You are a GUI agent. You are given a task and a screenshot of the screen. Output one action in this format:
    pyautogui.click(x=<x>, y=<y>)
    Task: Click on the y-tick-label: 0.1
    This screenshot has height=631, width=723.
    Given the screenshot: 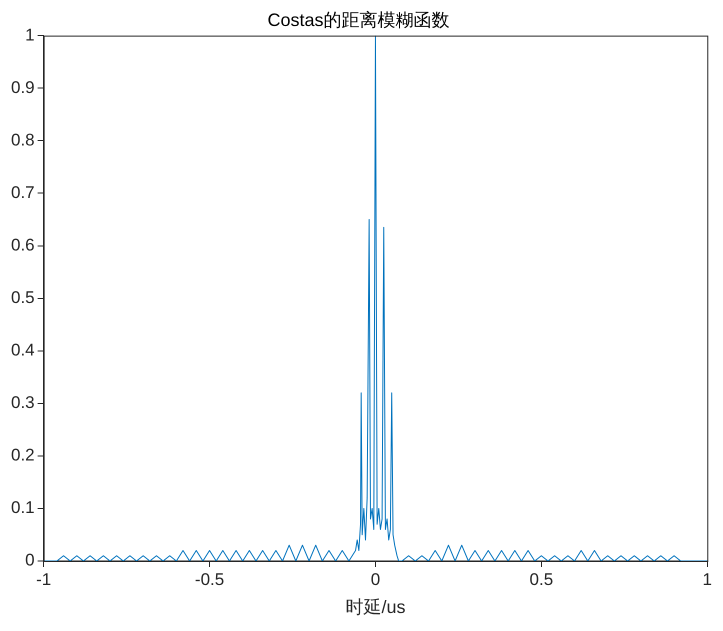 What is the action you would take?
    pyautogui.click(x=22, y=508)
    